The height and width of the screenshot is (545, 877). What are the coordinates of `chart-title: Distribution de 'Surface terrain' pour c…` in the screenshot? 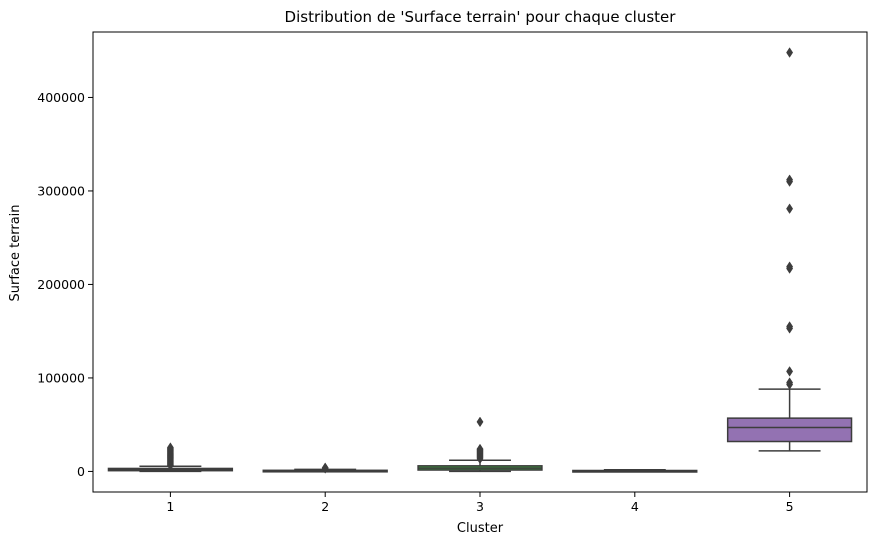 It's located at (481, 17).